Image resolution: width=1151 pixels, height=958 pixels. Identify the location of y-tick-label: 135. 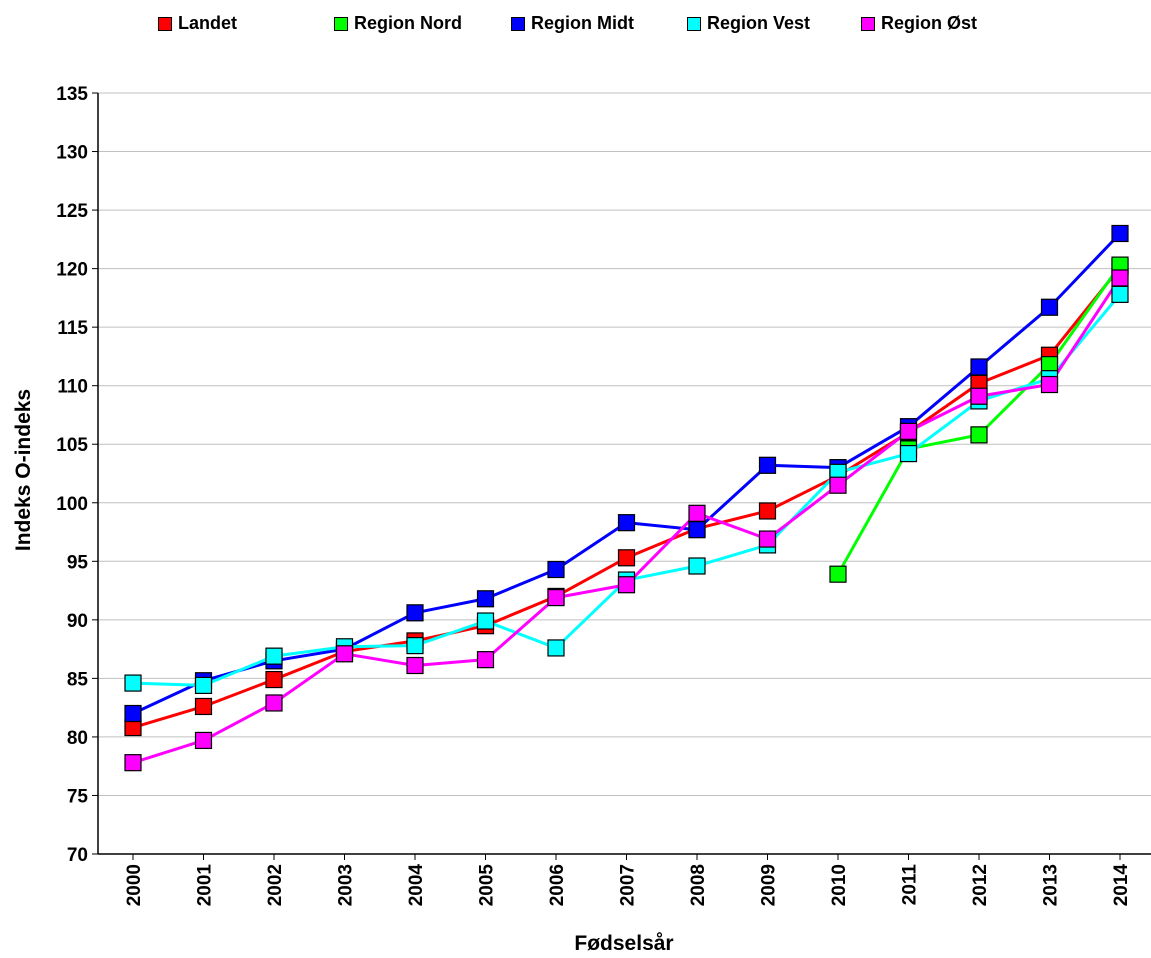
(72, 94).